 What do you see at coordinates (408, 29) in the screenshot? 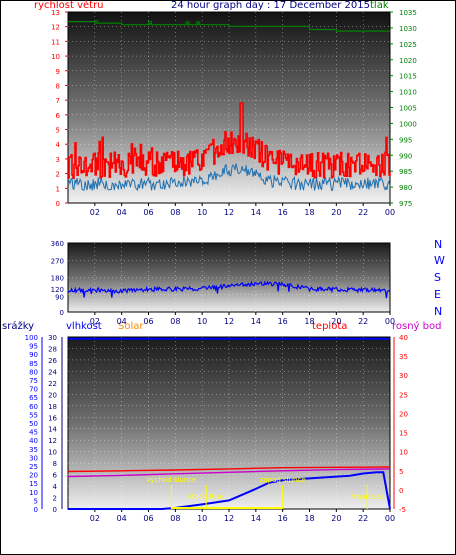
I see `pressure-axis-tick-label: 1030` at bounding box center [408, 29].